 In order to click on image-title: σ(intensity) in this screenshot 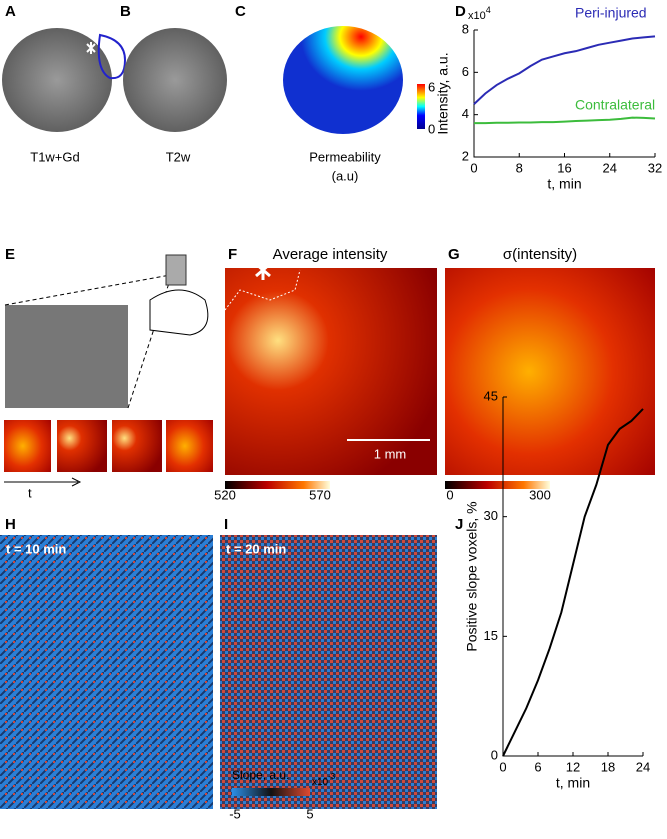, I will do `click(540, 254)`.